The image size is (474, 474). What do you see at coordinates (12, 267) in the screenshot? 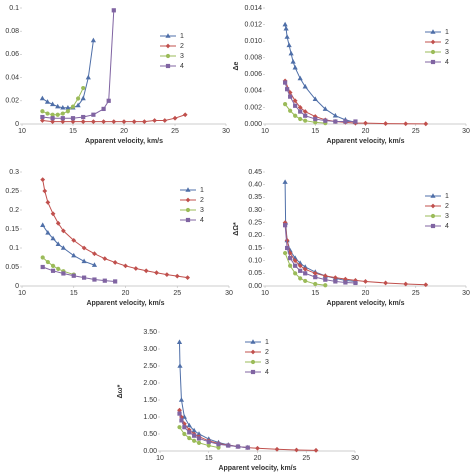
I see `y-tick-label: 0.05` at bounding box center [12, 267].